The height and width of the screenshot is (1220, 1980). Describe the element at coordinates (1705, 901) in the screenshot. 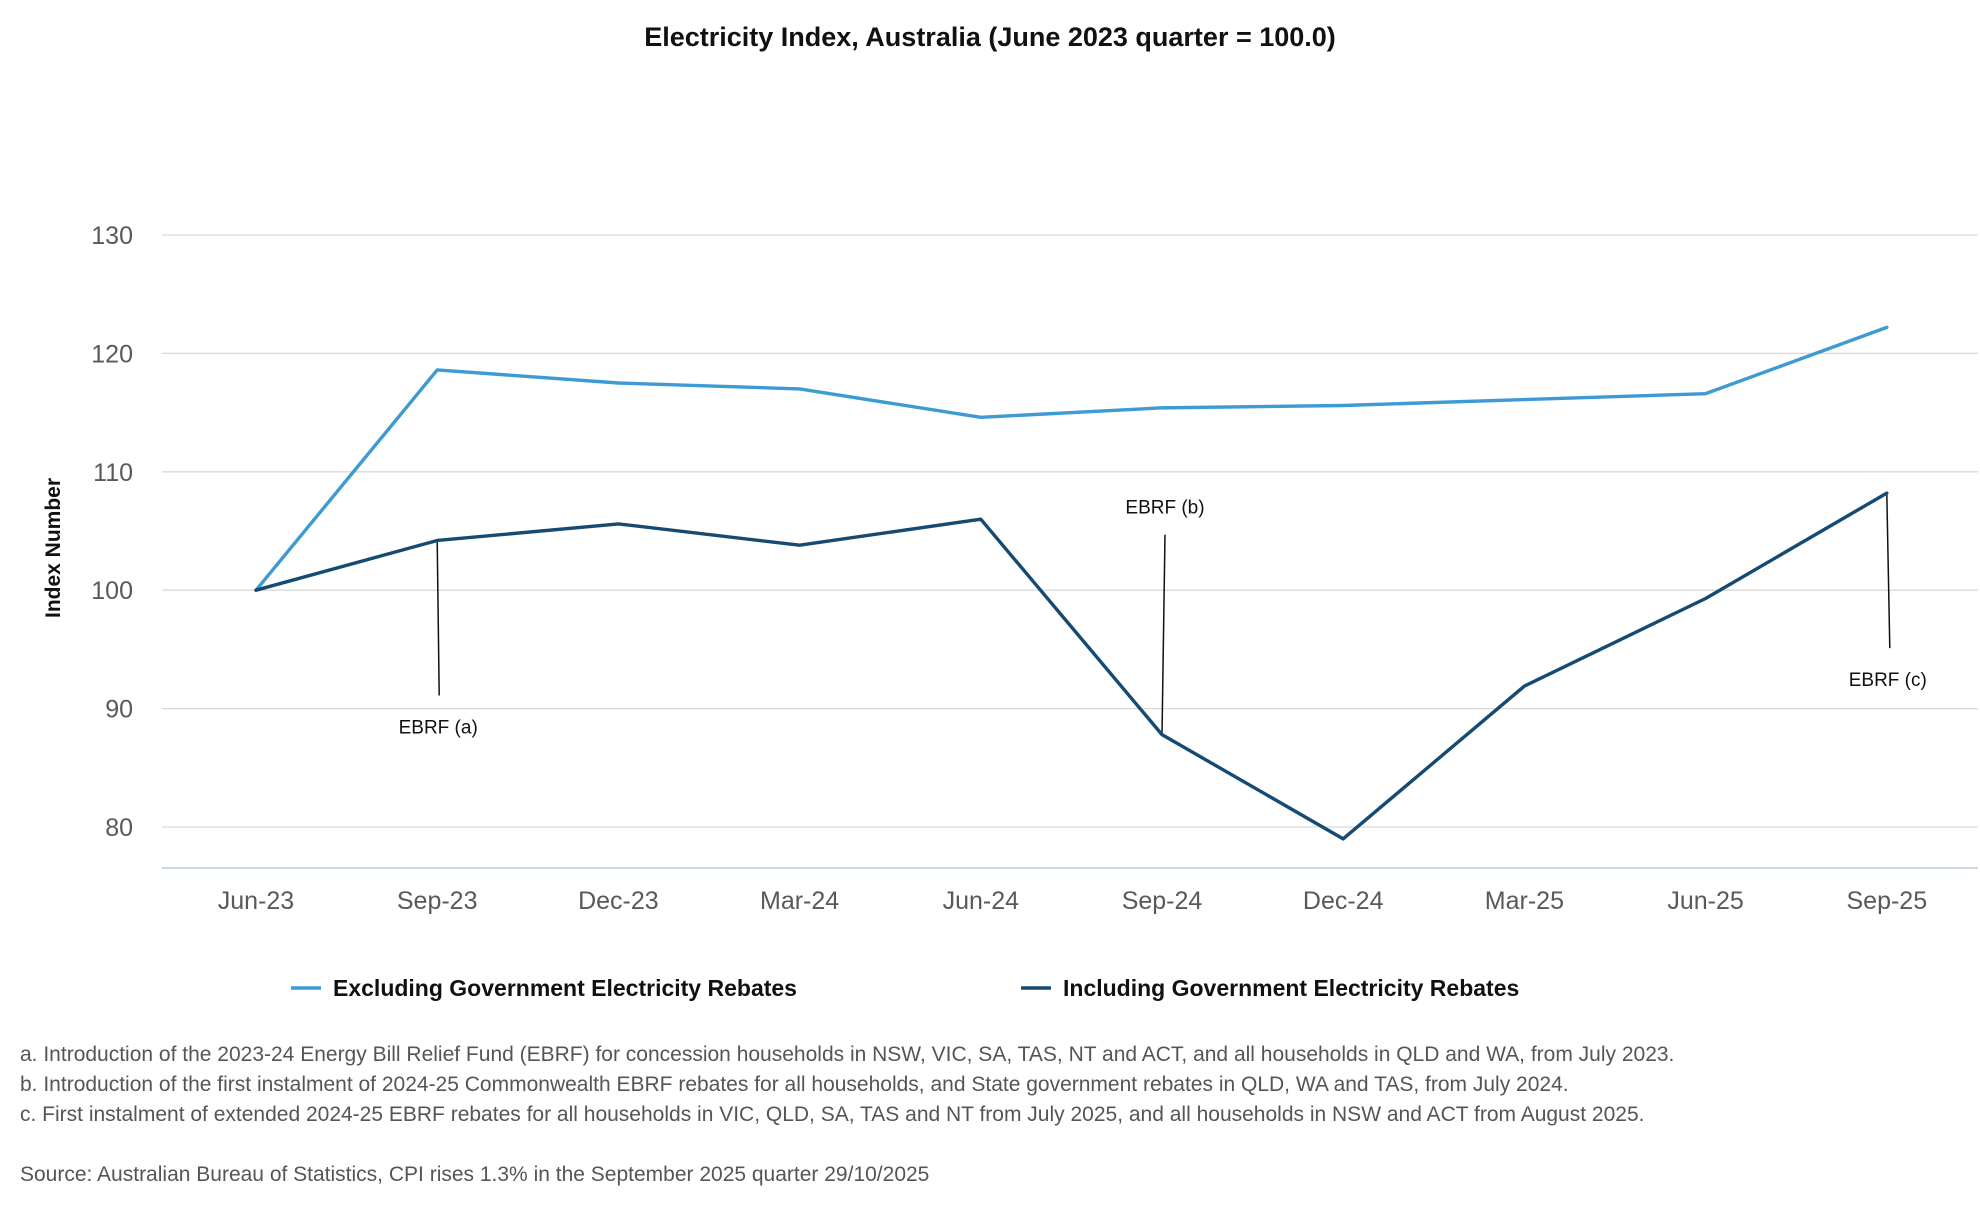

I see `x-tick-label: Jun-25` at that location.